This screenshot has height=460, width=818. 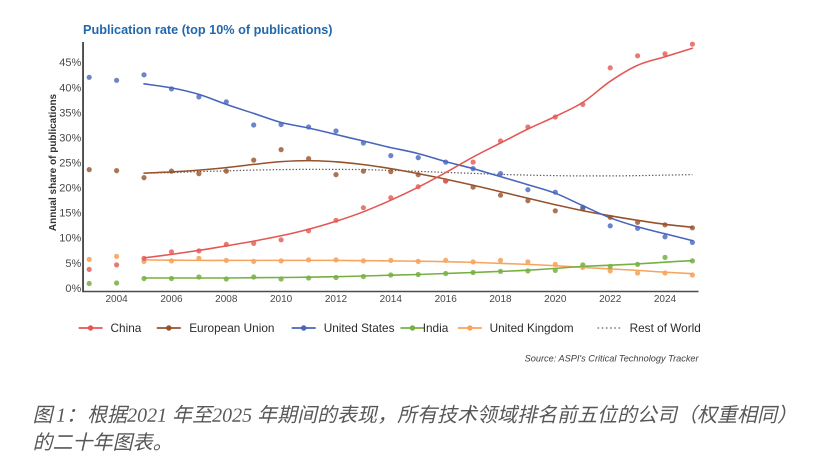 What do you see at coordinates (665, 299) in the screenshot?
I see `svg-text: 2024` at bounding box center [665, 299].